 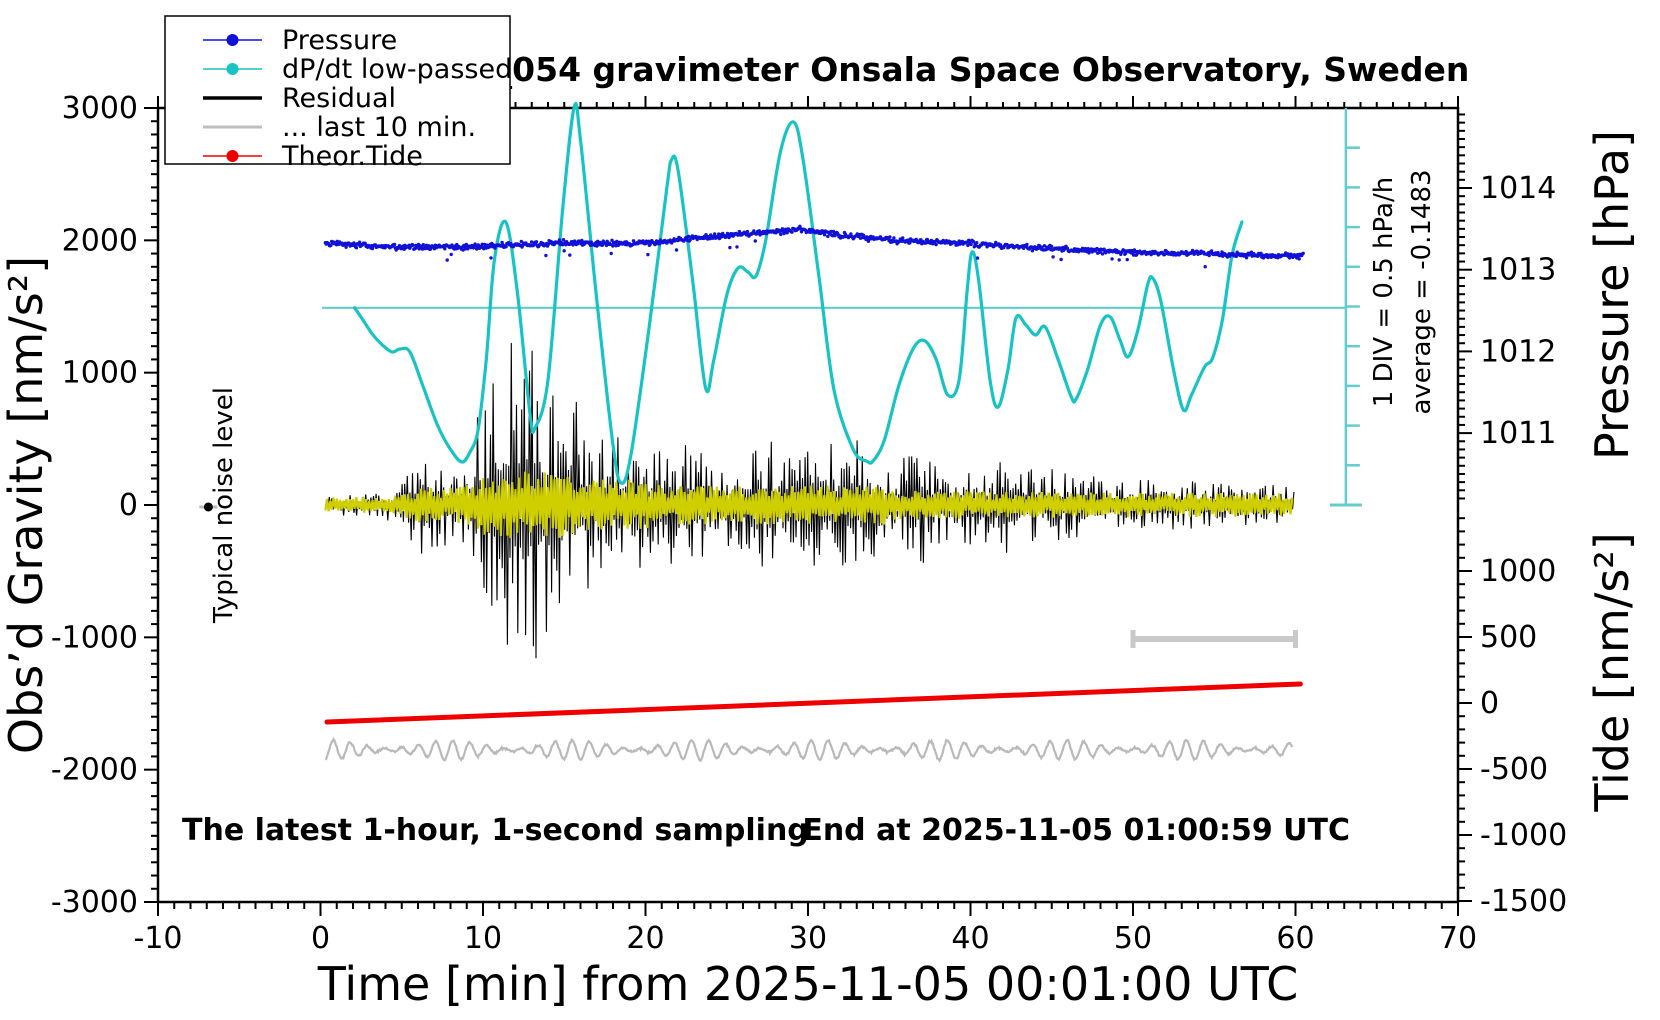 I want to click on legend-item-residual: Residual, so click(x=299, y=98).